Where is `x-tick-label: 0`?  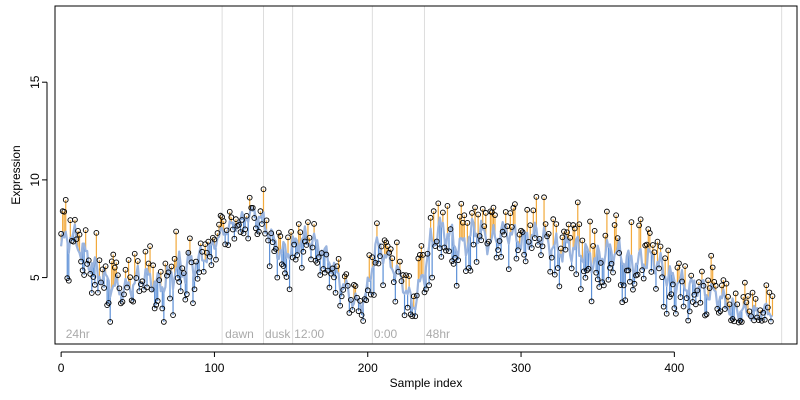
x-tick-label: 0 is located at coordinates (61, 368).